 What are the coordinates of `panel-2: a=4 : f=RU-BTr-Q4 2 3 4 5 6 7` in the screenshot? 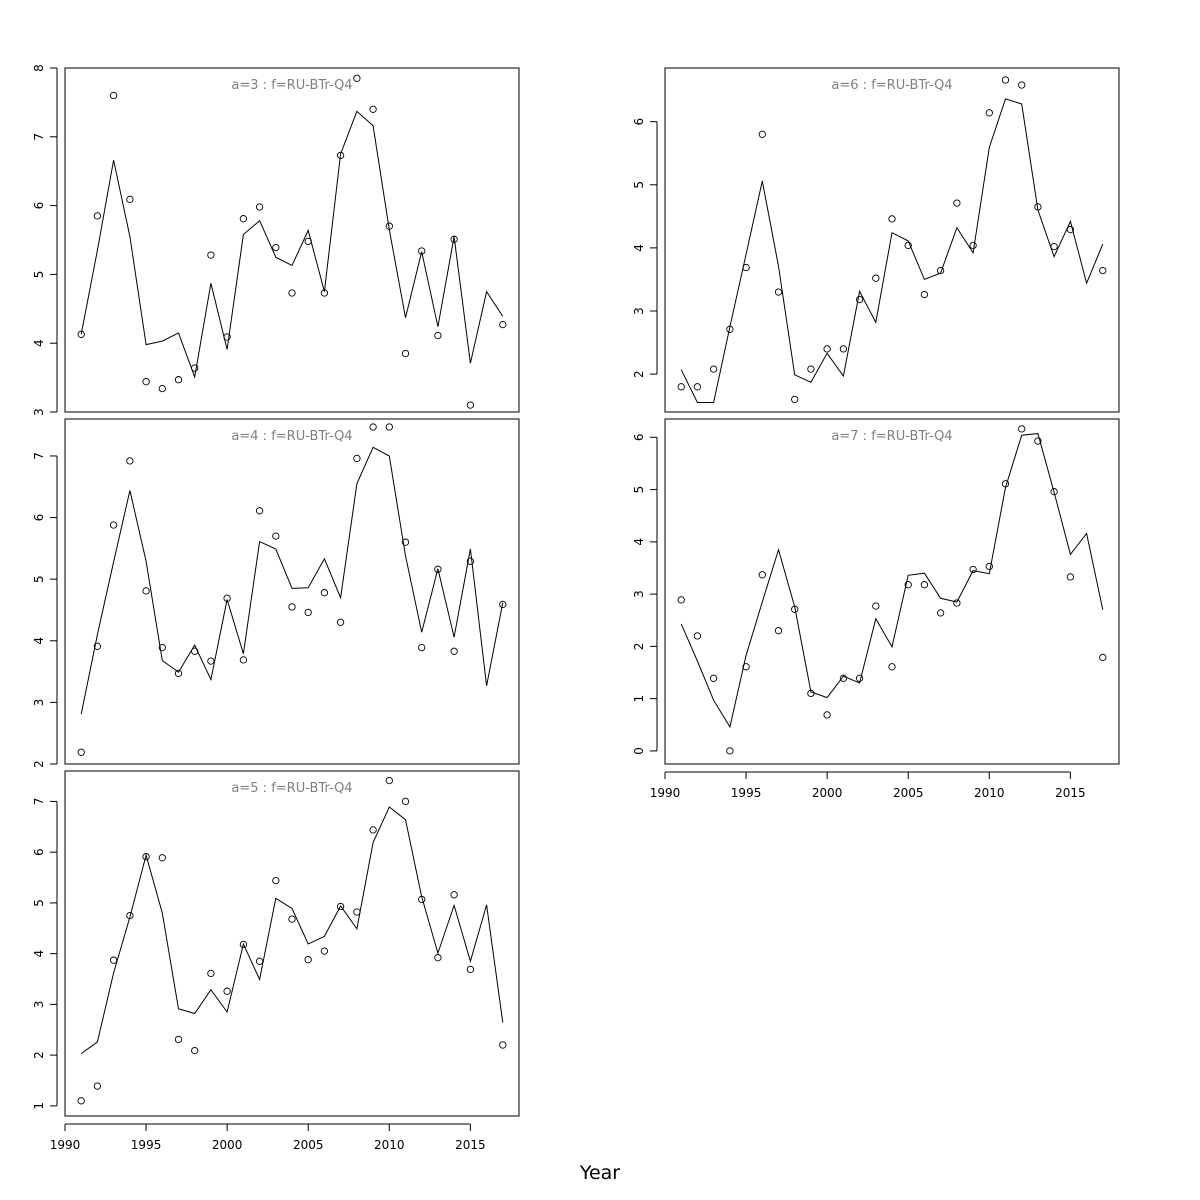 It's located at (276, 593).